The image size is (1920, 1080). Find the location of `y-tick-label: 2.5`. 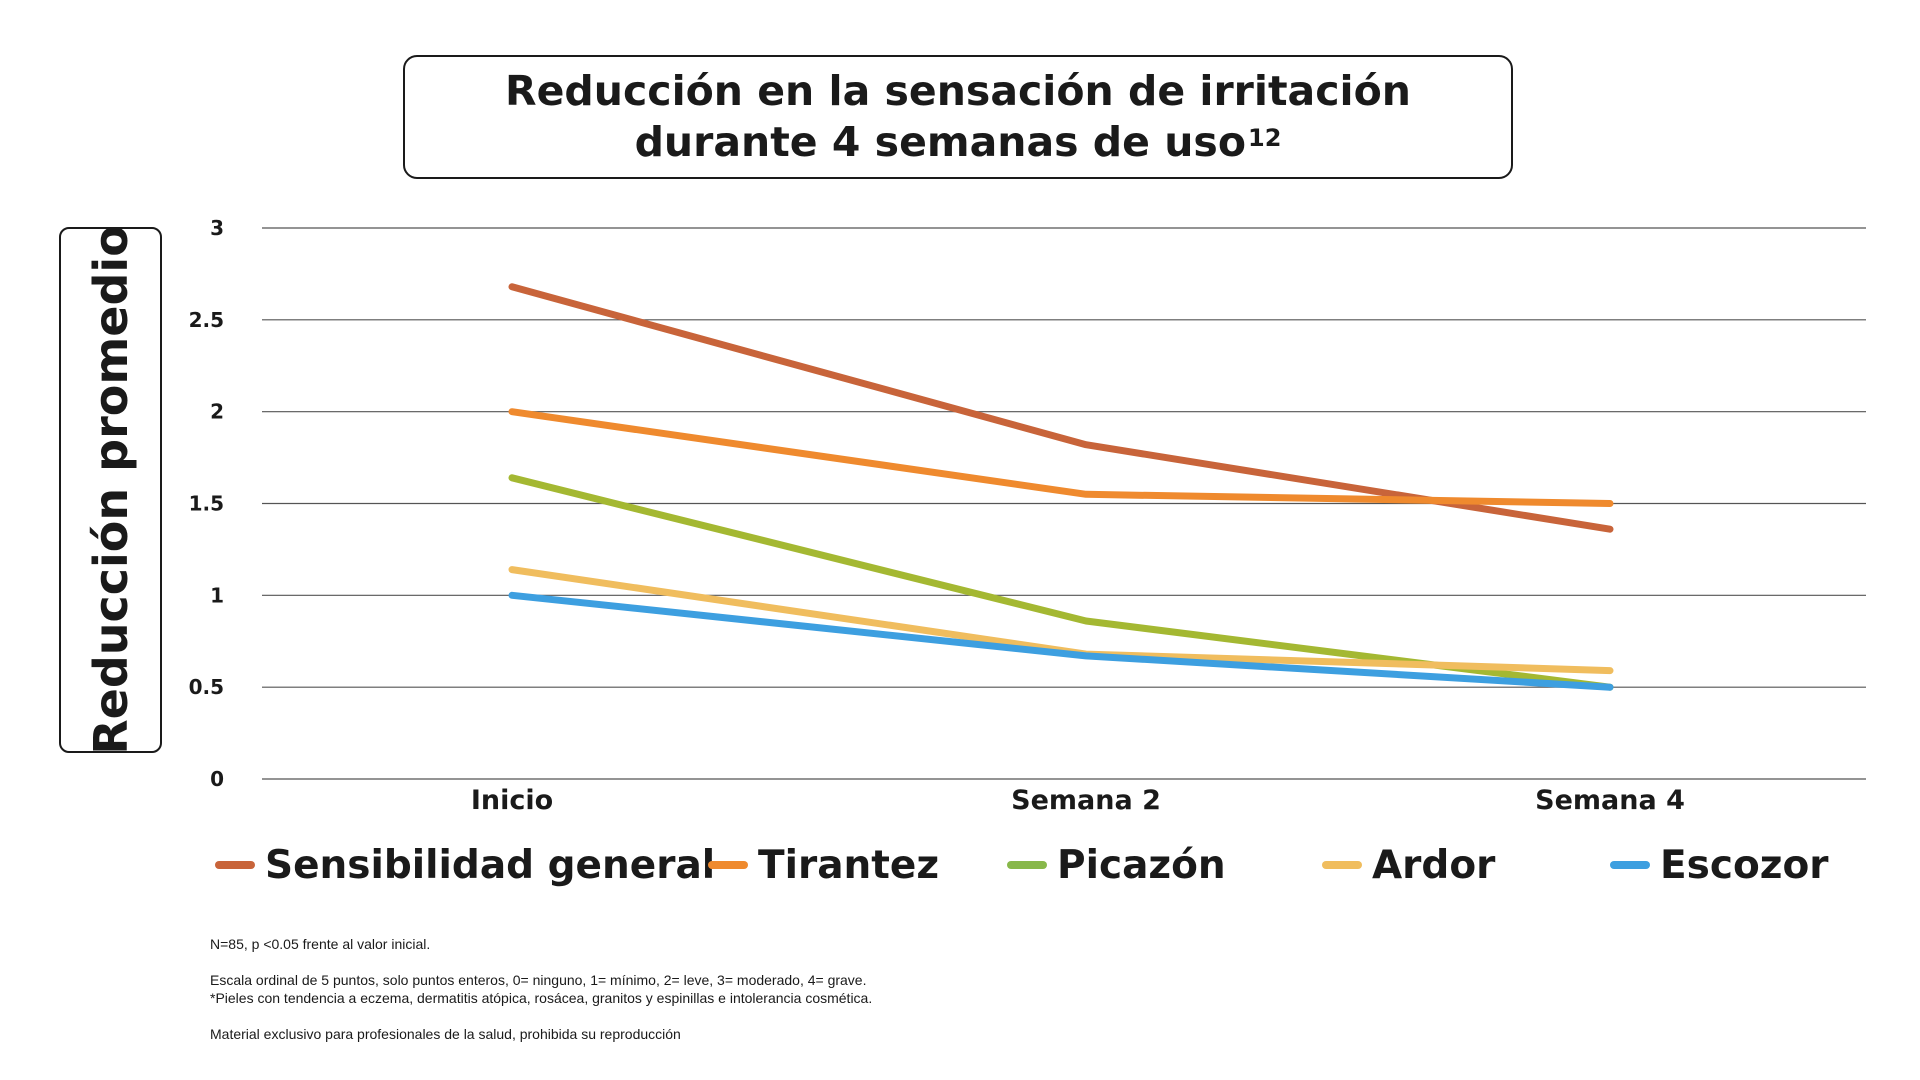

y-tick-label: 2.5 is located at coordinates (206, 320).